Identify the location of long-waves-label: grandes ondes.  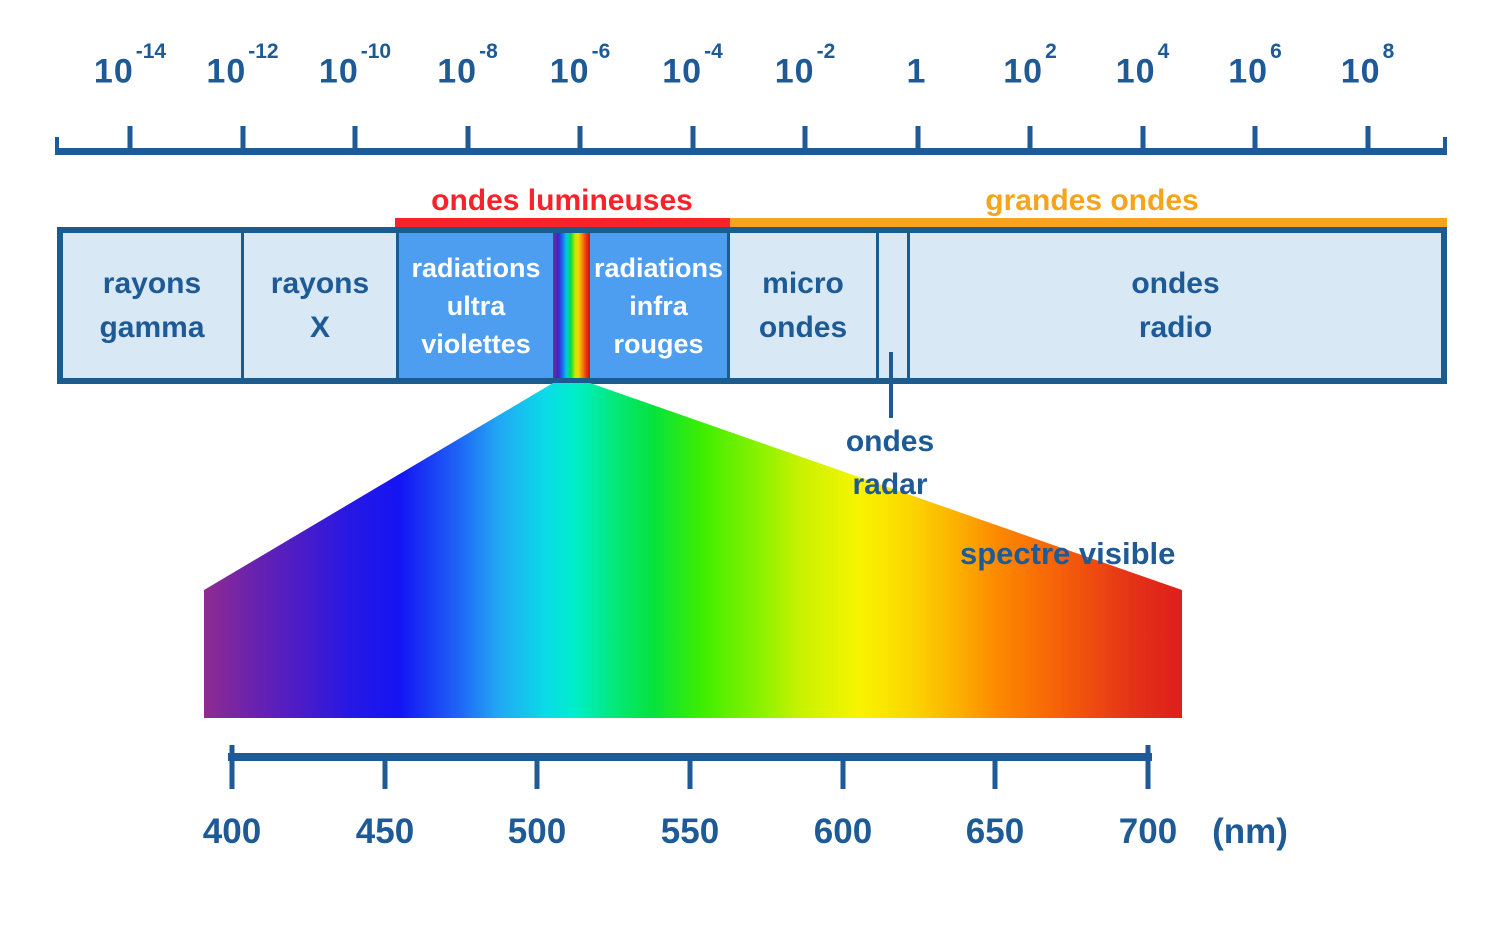
(1092, 200).